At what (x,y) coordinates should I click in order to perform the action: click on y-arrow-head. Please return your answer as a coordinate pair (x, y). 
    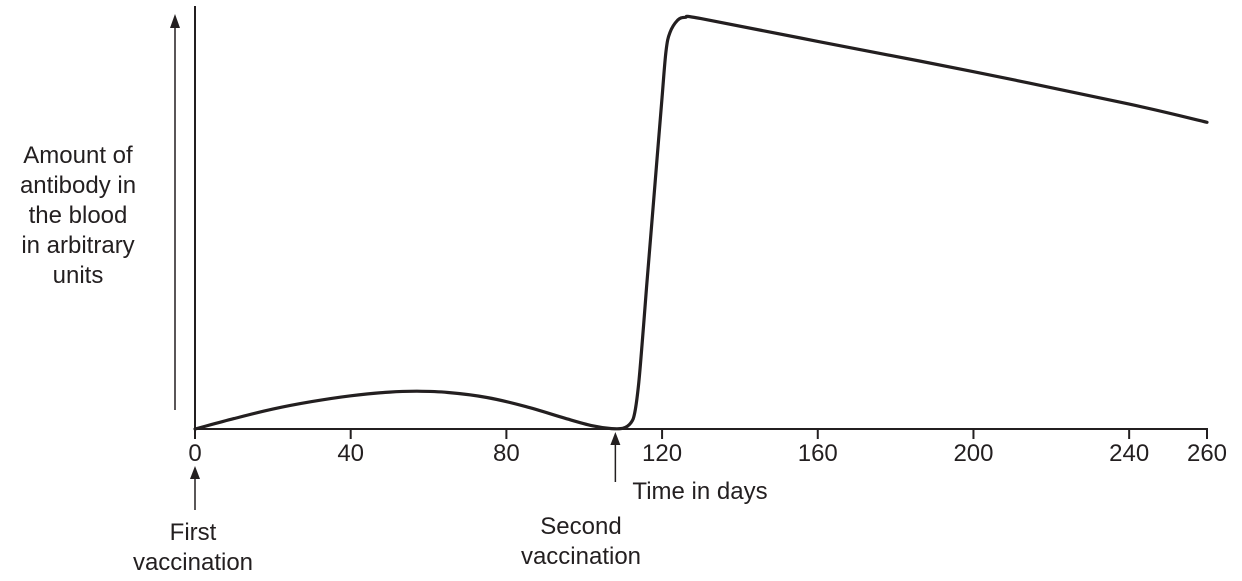
    Looking at the image, I should click on (175, 21).